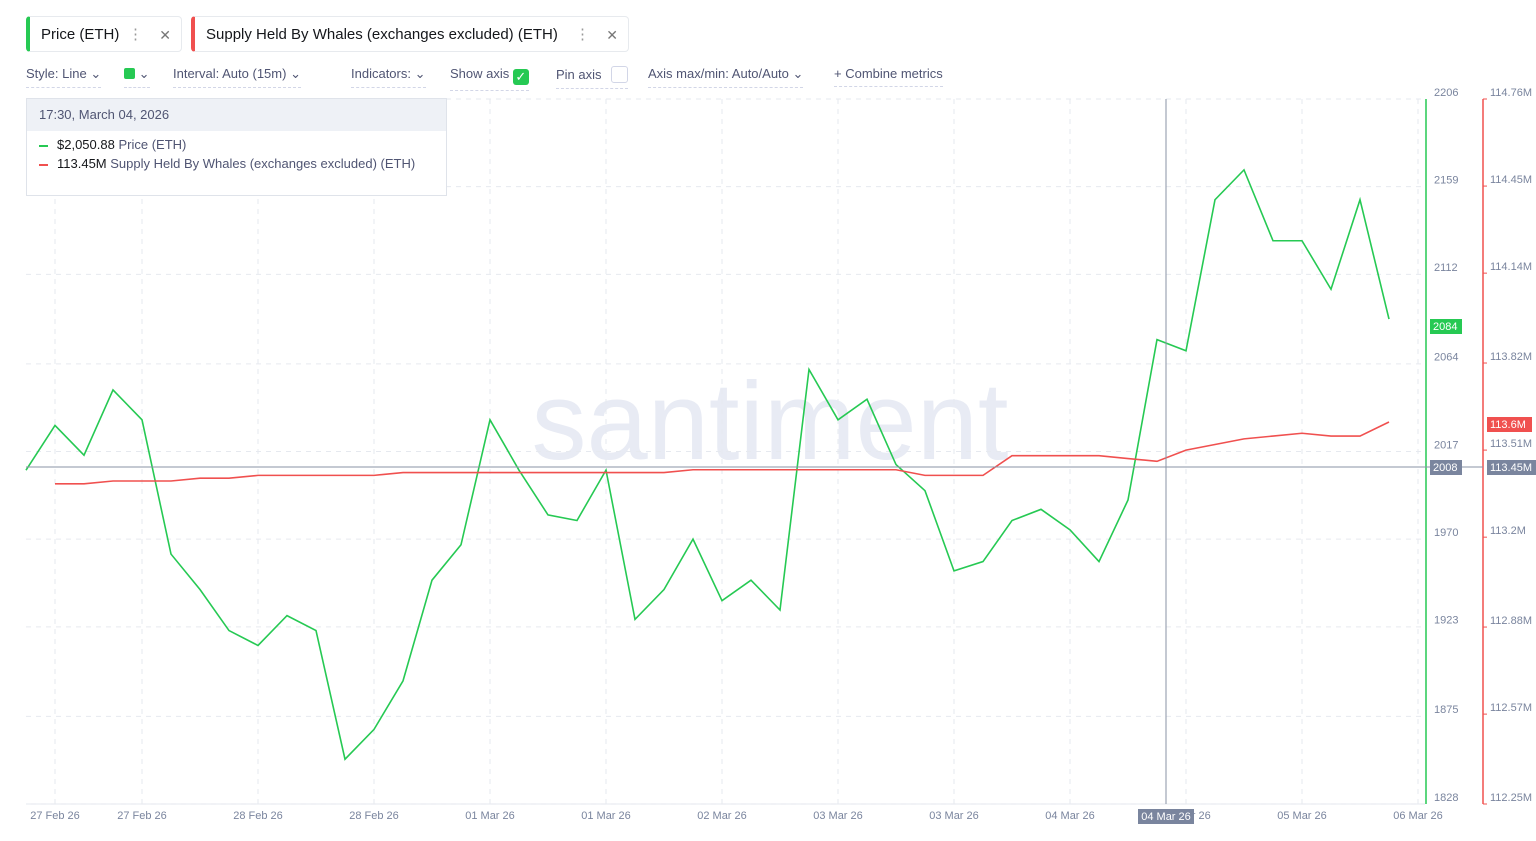 The width and height of the screenshot is (1536, 841). Describe the element at coordinates (137, 77) in the screenshot. I see `color-select: ⌄` at that location.